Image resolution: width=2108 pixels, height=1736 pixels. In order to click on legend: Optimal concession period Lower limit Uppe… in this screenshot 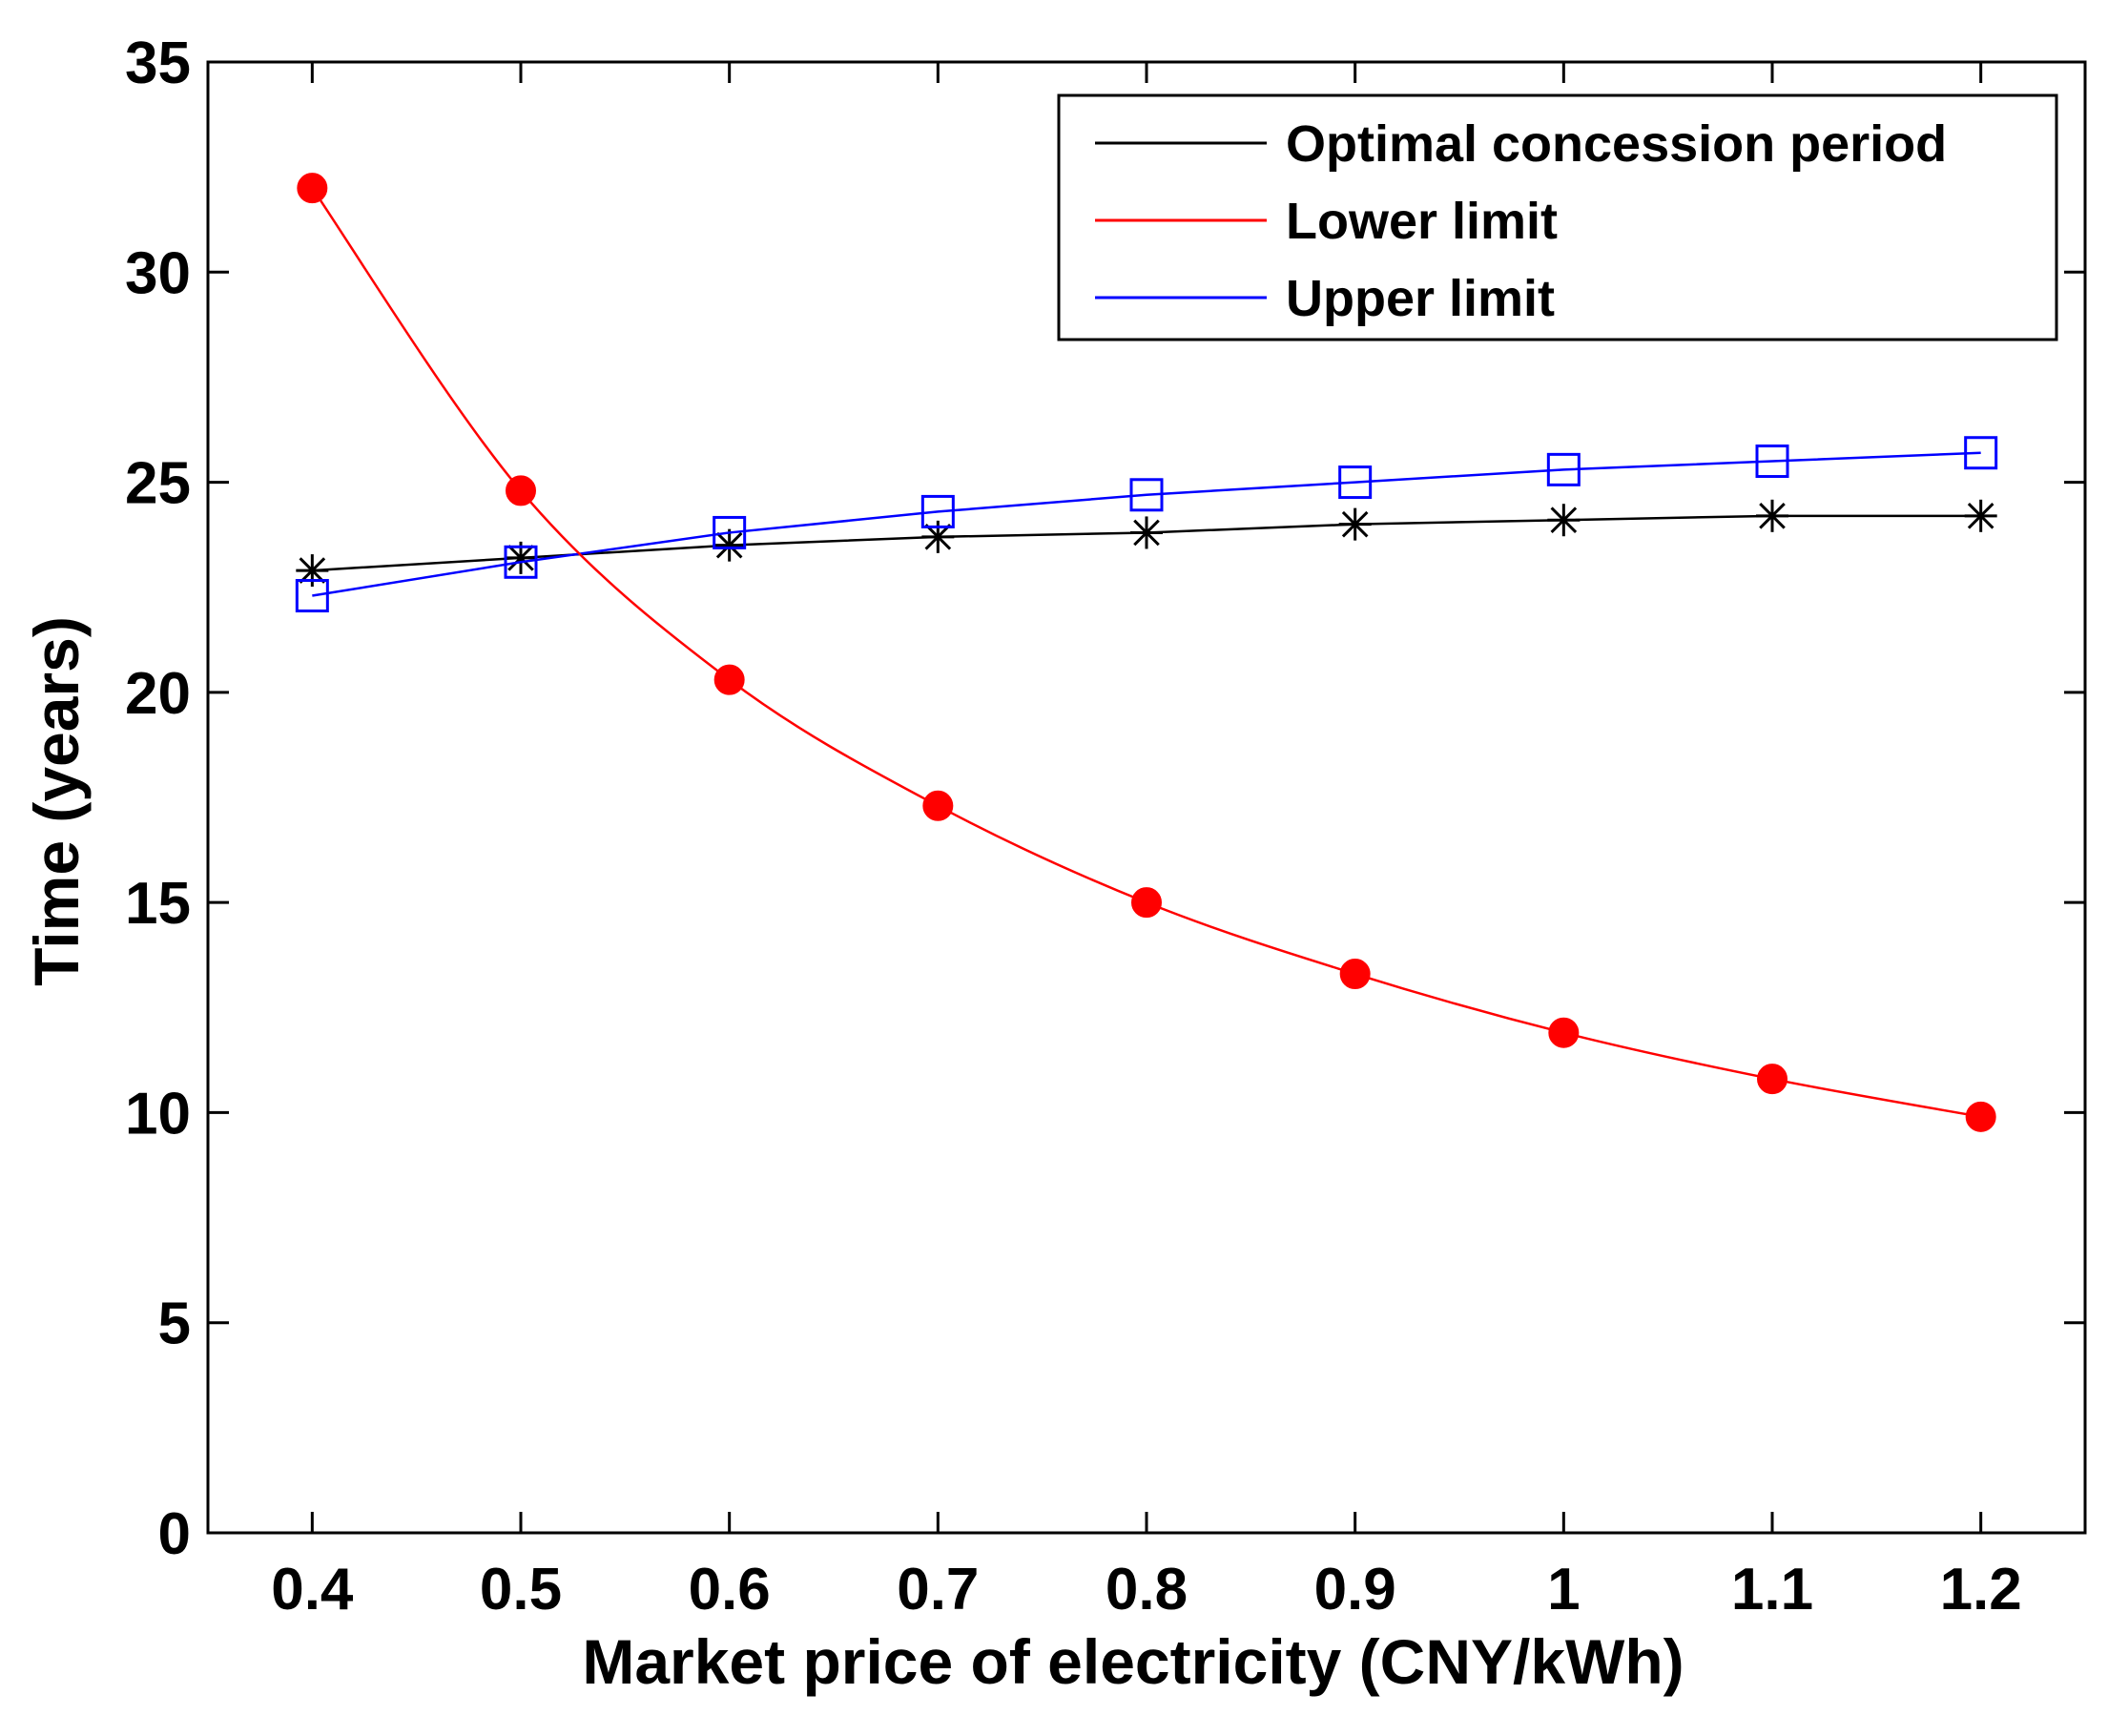, I will do `click(1557, 217)`.